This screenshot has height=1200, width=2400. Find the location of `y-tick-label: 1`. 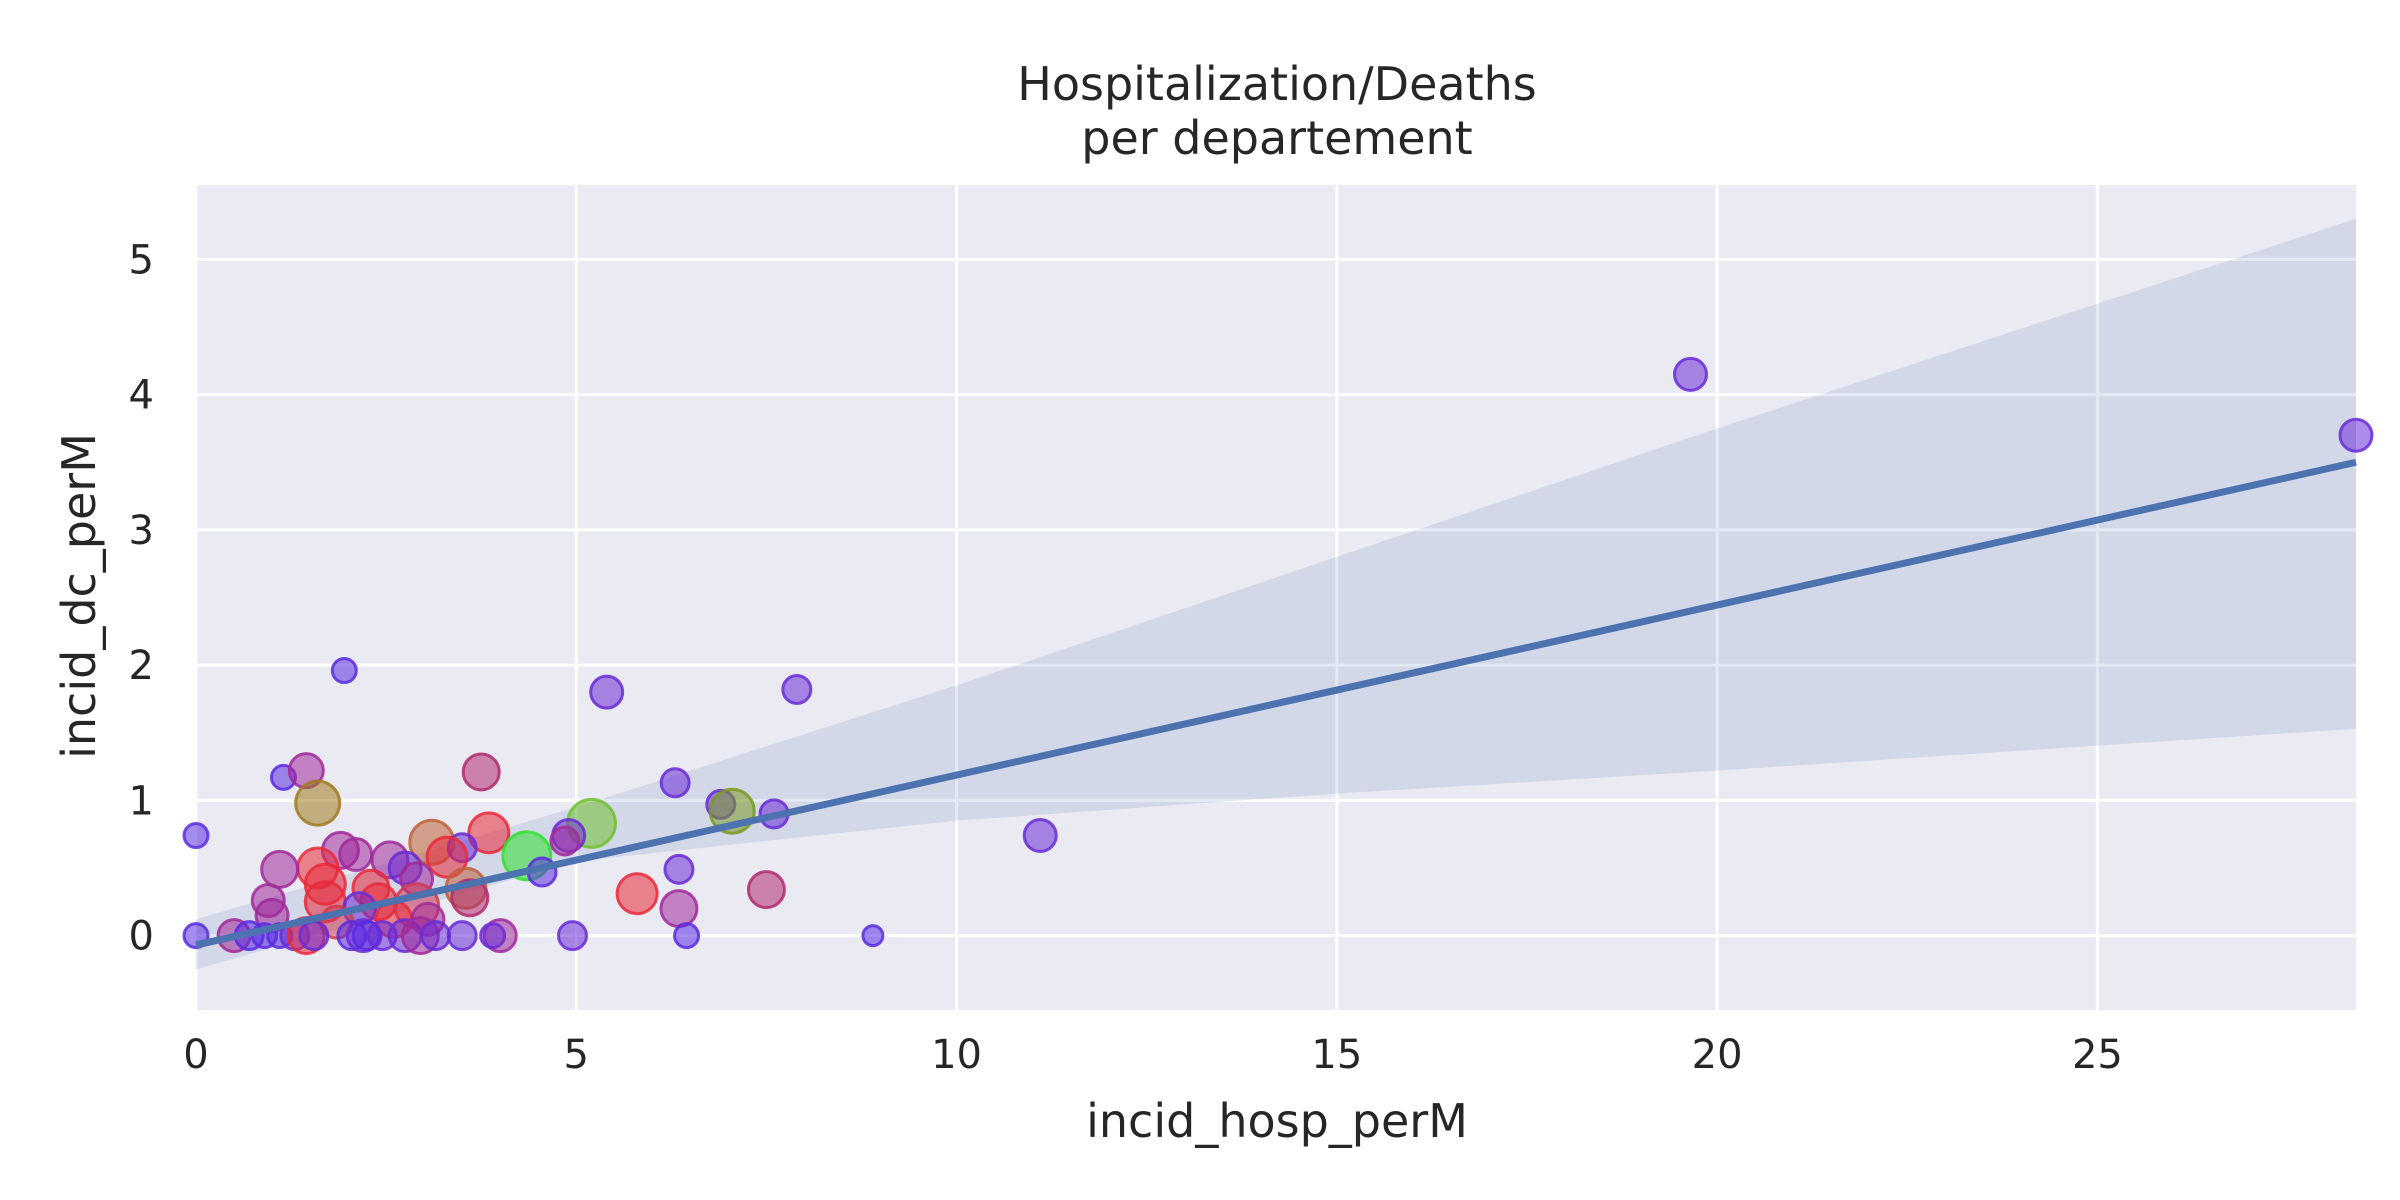

y-tick-label: 1 is located at coordinates (141, 801).